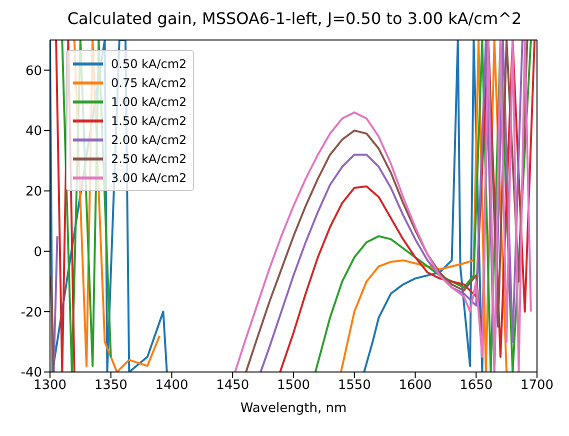 The image size is (569, 436). What do you see at coordinates (149, 101) in the screenshot?
I see `legend-label: 1.00 kA/cm2` at bounding box center [149, 101].